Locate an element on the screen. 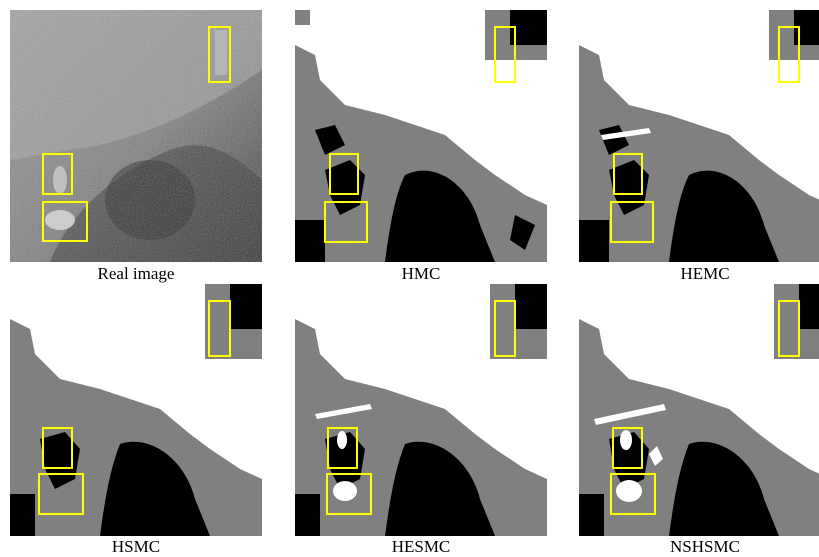  hmc-segmentation is located at coordinates (421, 136).